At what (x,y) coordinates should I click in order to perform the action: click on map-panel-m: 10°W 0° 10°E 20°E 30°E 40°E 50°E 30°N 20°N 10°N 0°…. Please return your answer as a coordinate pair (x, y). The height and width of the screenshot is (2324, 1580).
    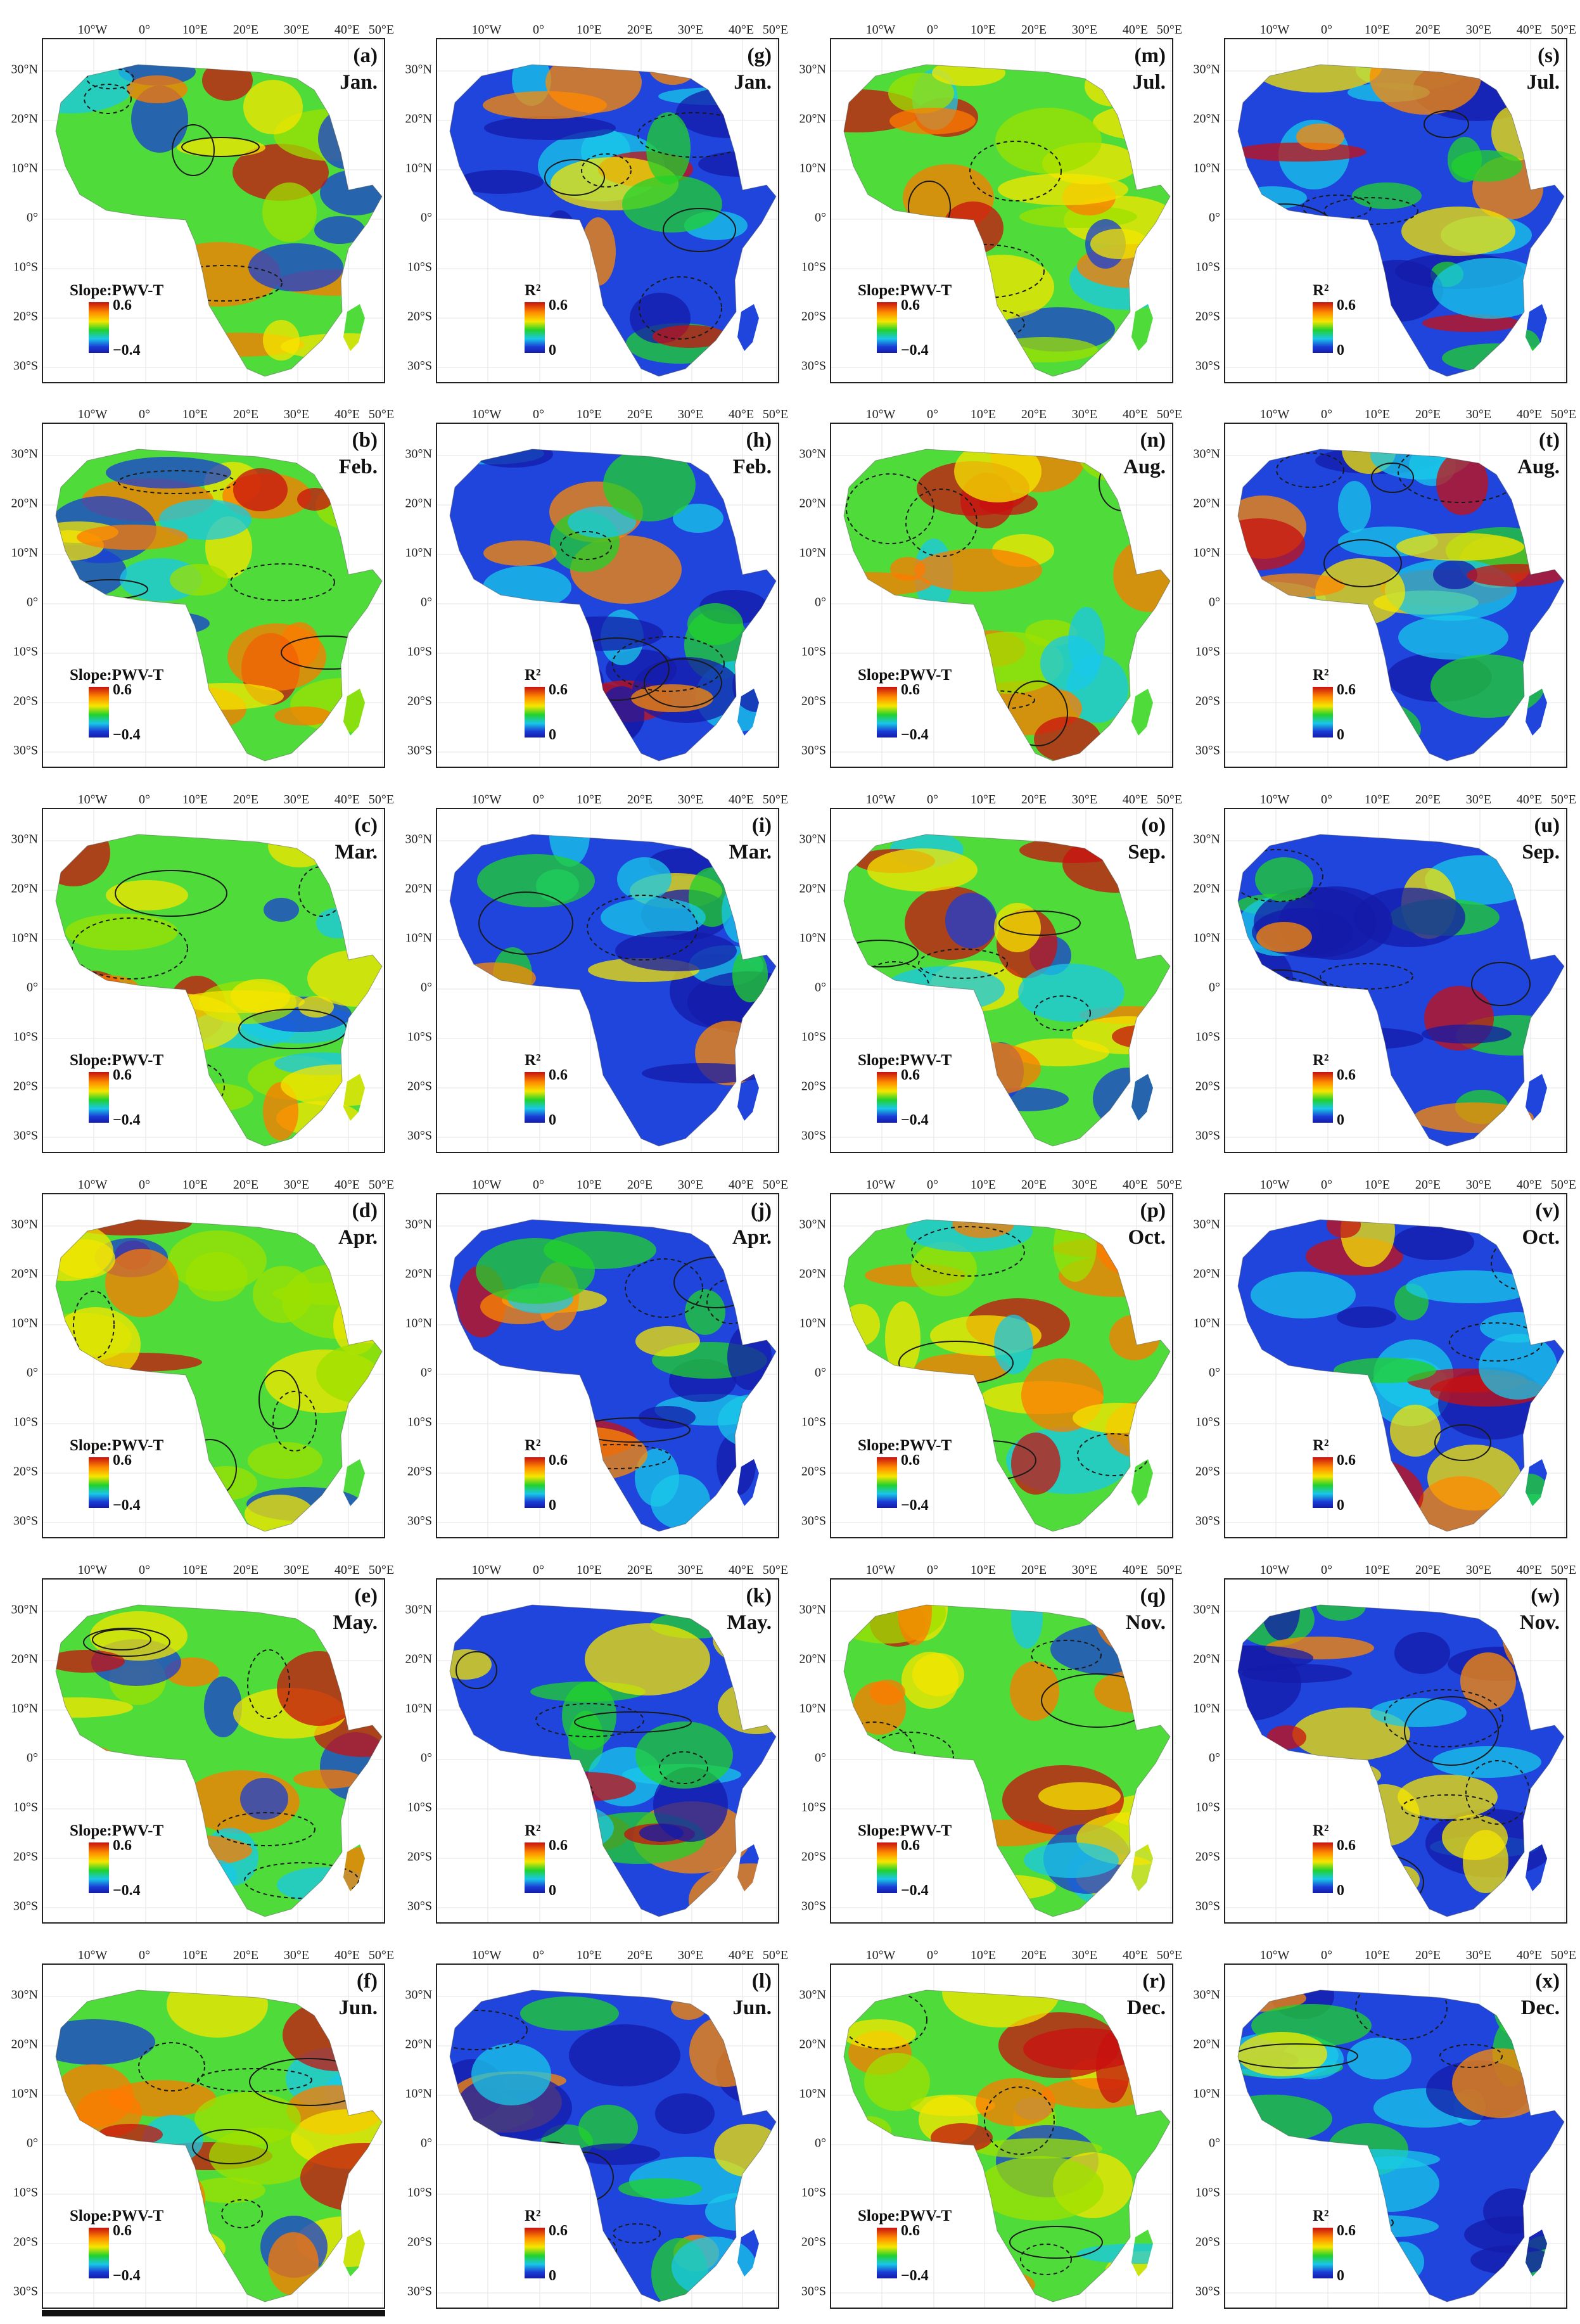
    Looking at the image, I should click on (991, 203).